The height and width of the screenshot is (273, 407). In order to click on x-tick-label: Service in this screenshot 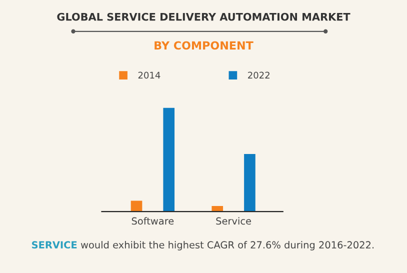, I will do `click(233, 221)`.